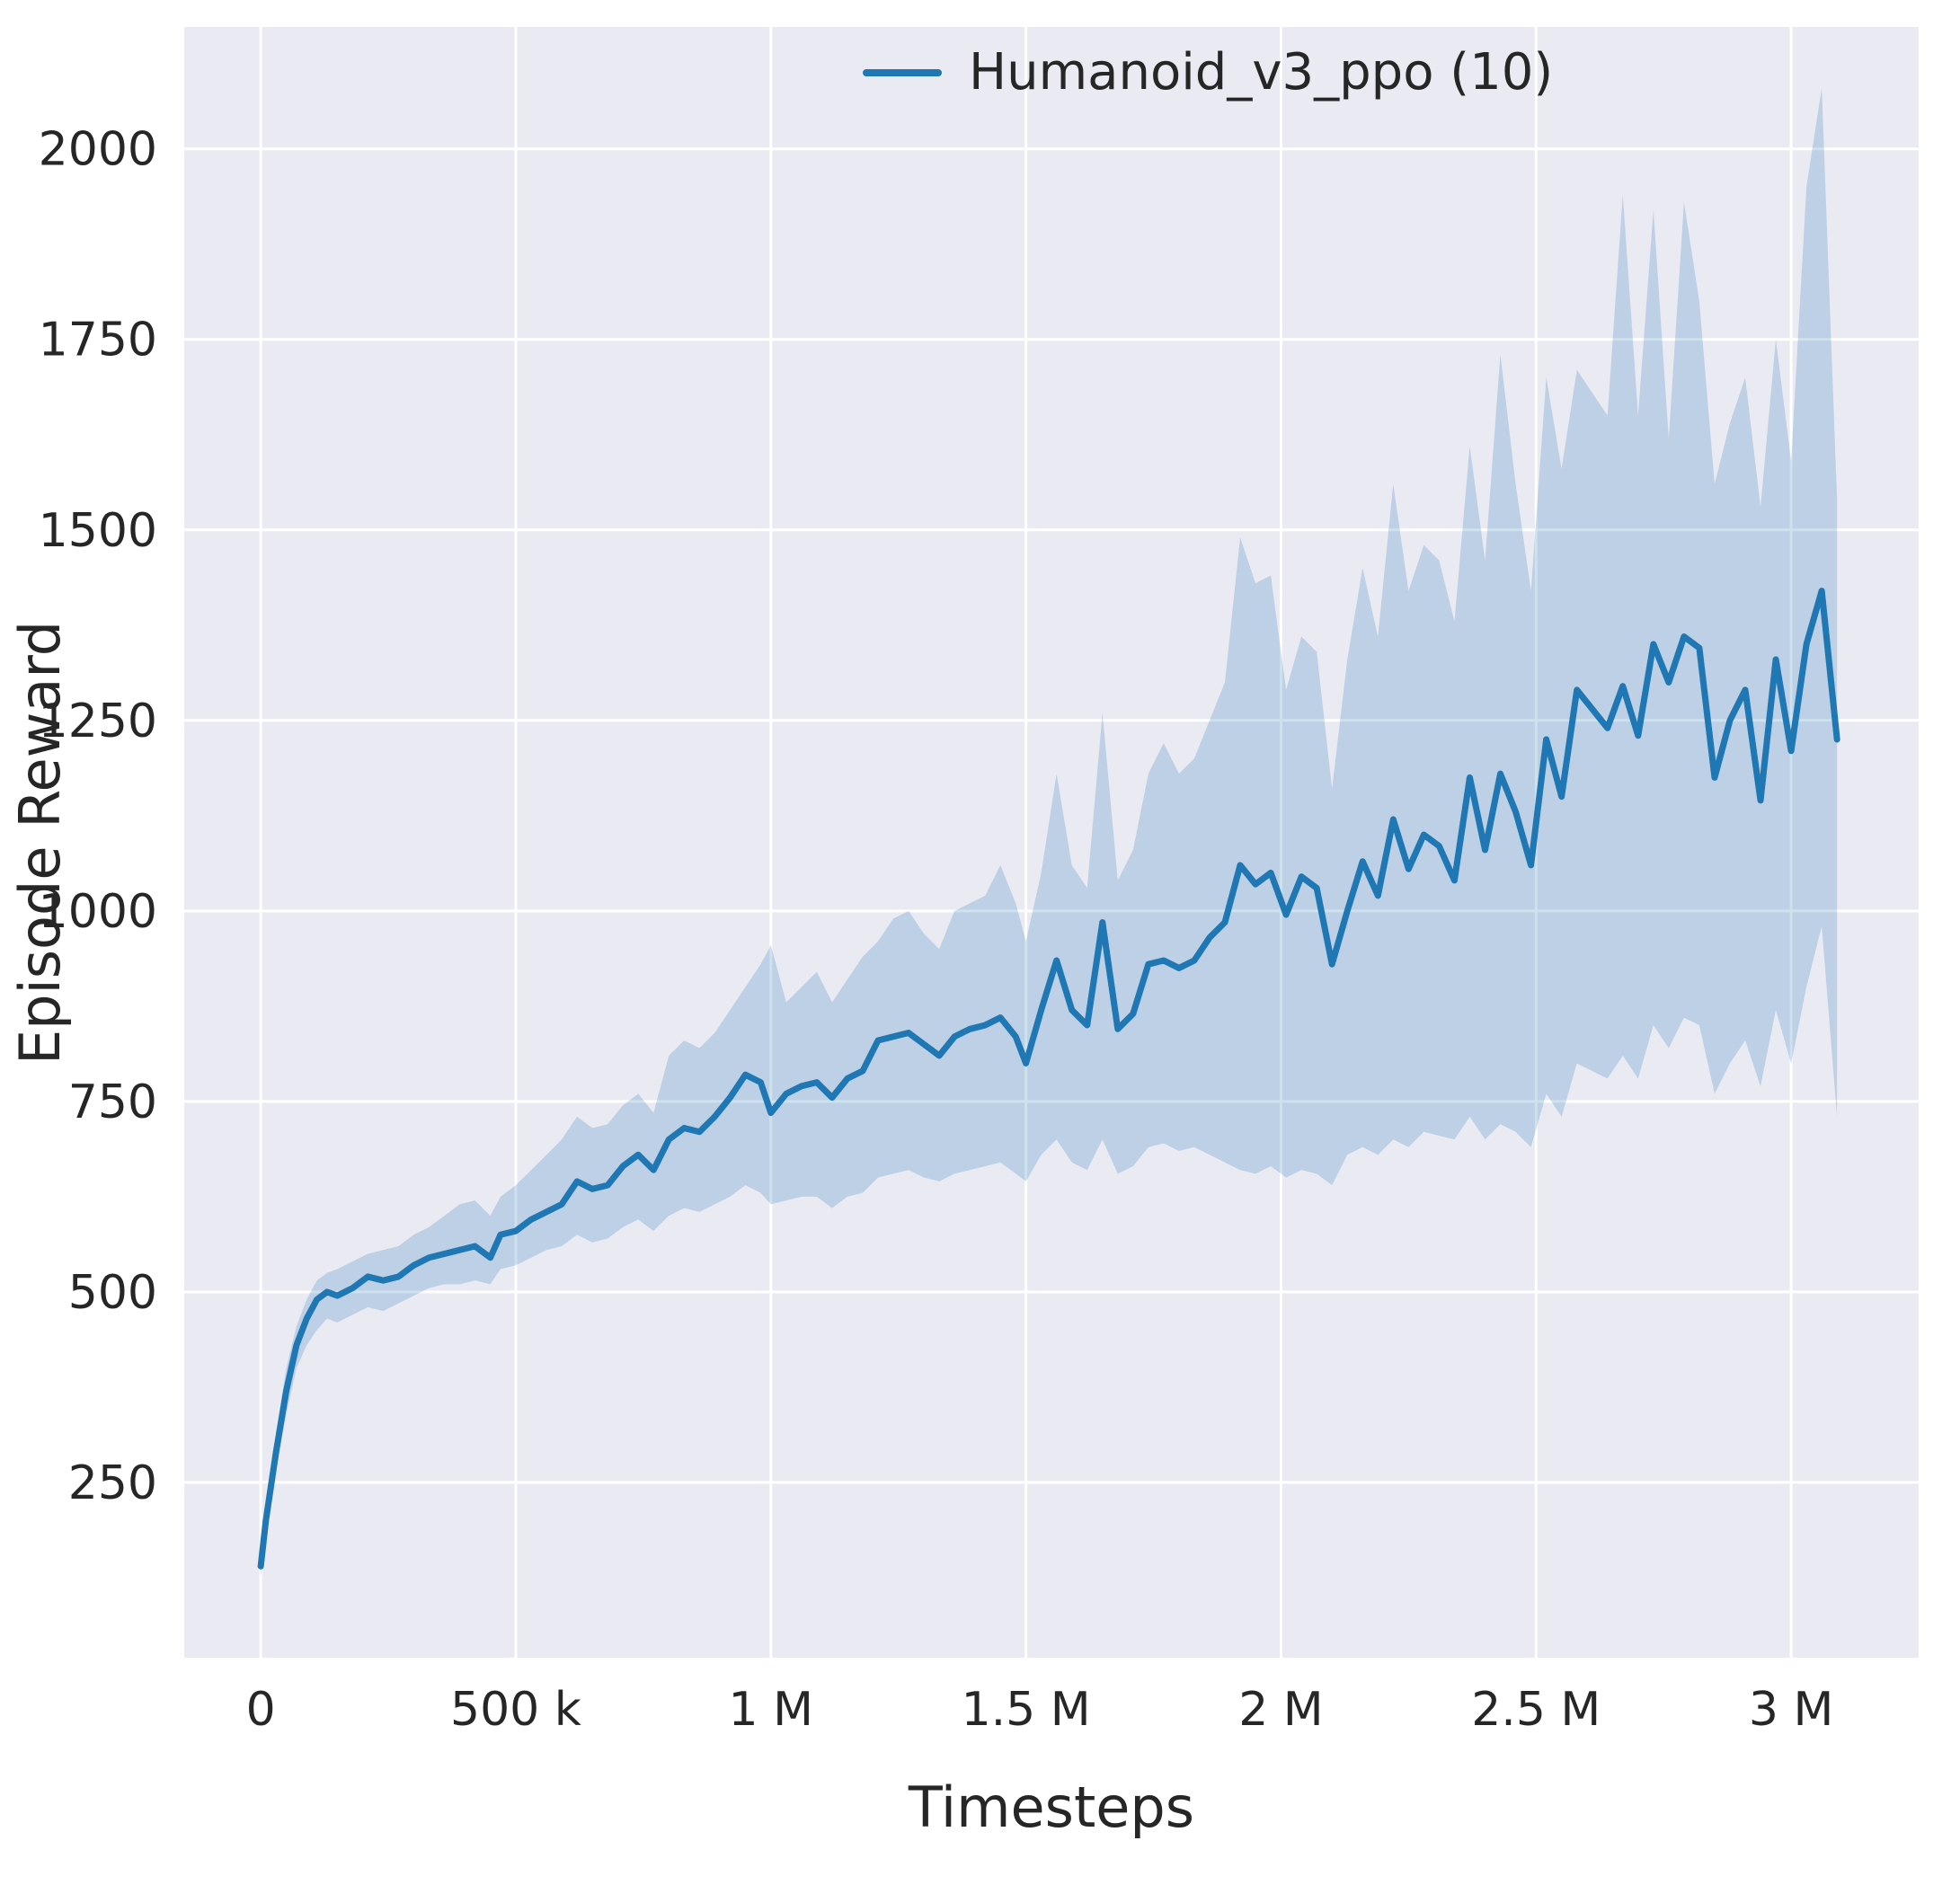 This screenshot has height=1885, width=1960. Describe the element at coordinates (516, 1710) in the screenshot. I see `x-tick-label: 500 k` at that location.